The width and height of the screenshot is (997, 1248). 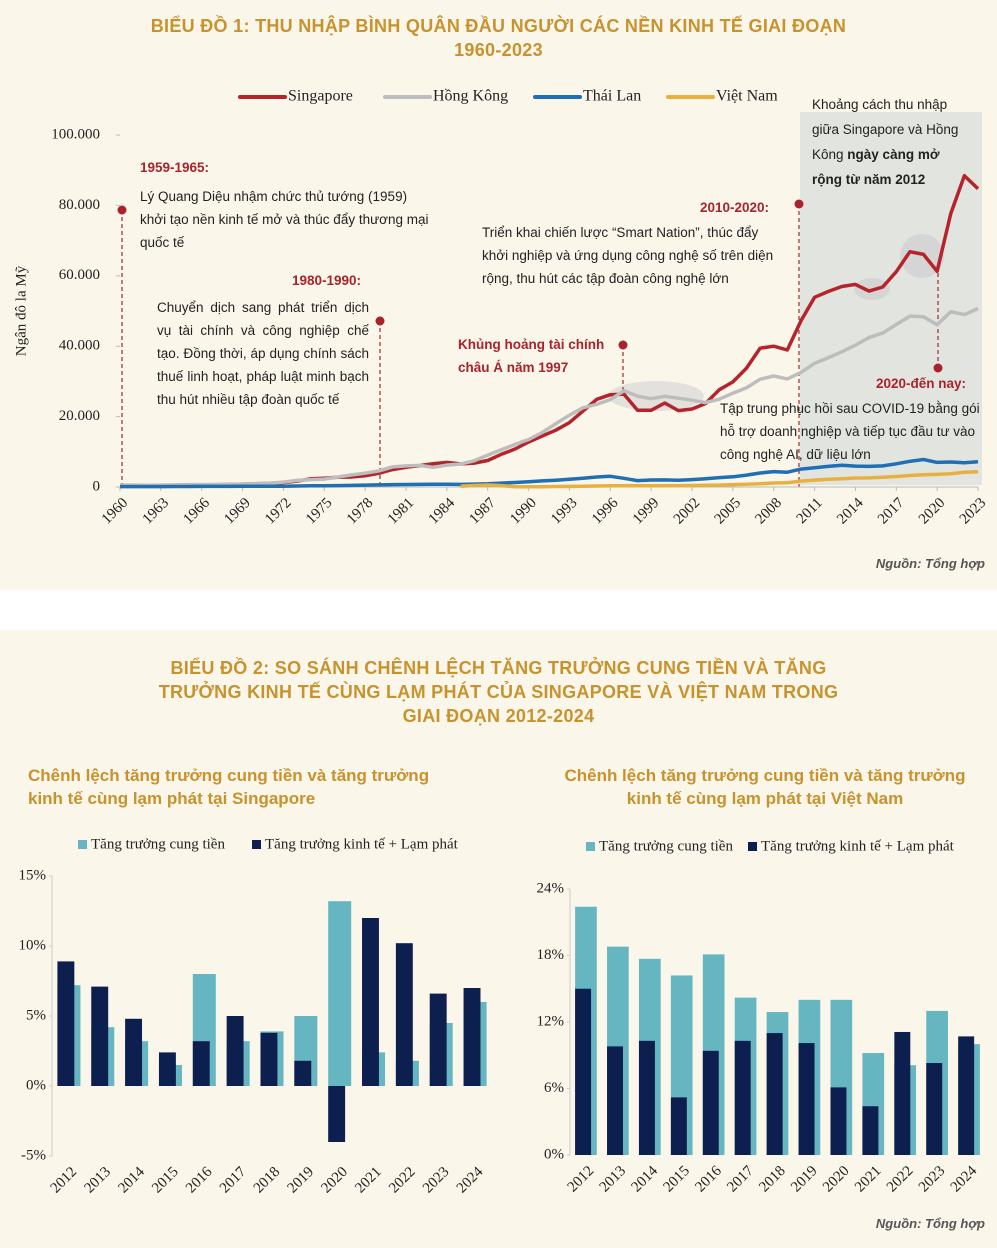 What do you see at coordinates (175, 167) in the screenshot?
I see `annotation-title: 1959-1965:` at bounding box center [175, 167].